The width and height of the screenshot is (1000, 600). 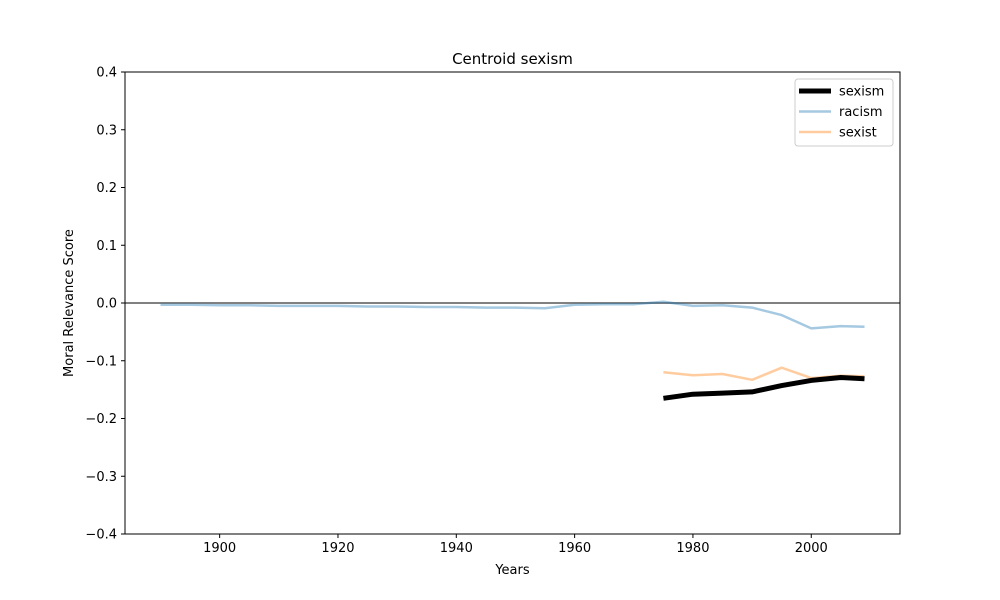 I want to click on legend-label-racism: racism, so click(x=861, y=112).